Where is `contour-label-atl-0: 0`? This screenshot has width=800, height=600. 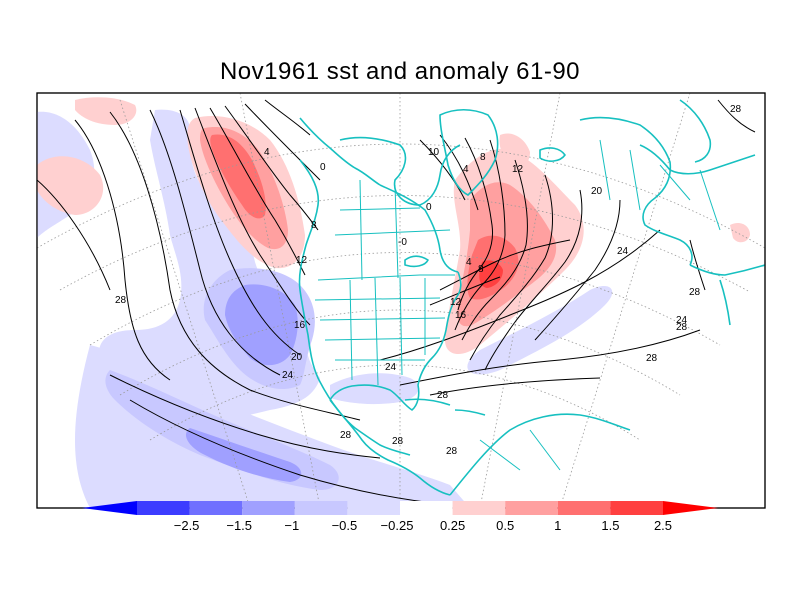
contour-label-atl-0: 0 is located at coordinates (429, 207).